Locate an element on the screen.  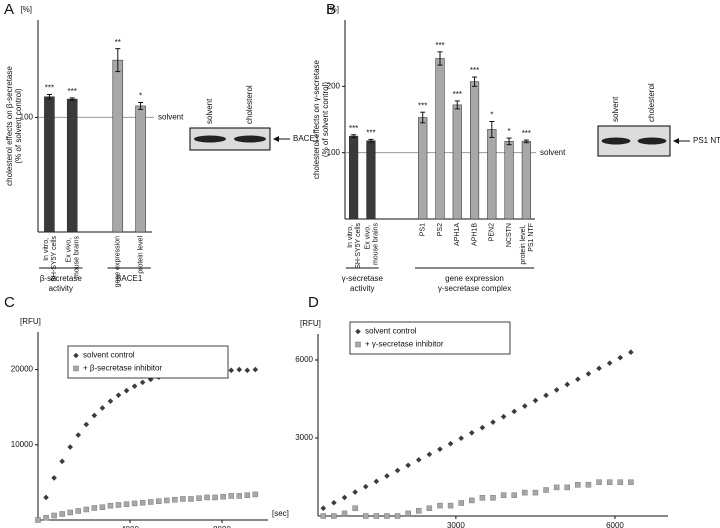
significance-label: * is located at coordinates (509, 131).